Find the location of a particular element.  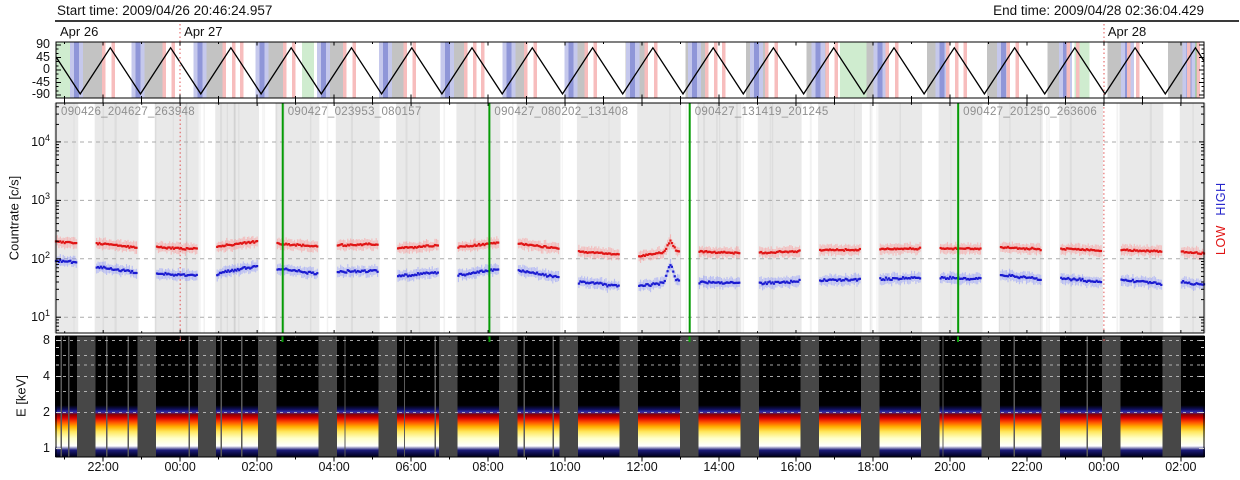

file-segment-label: 090427_201250_263606 is located at coordinates (1030, 112).